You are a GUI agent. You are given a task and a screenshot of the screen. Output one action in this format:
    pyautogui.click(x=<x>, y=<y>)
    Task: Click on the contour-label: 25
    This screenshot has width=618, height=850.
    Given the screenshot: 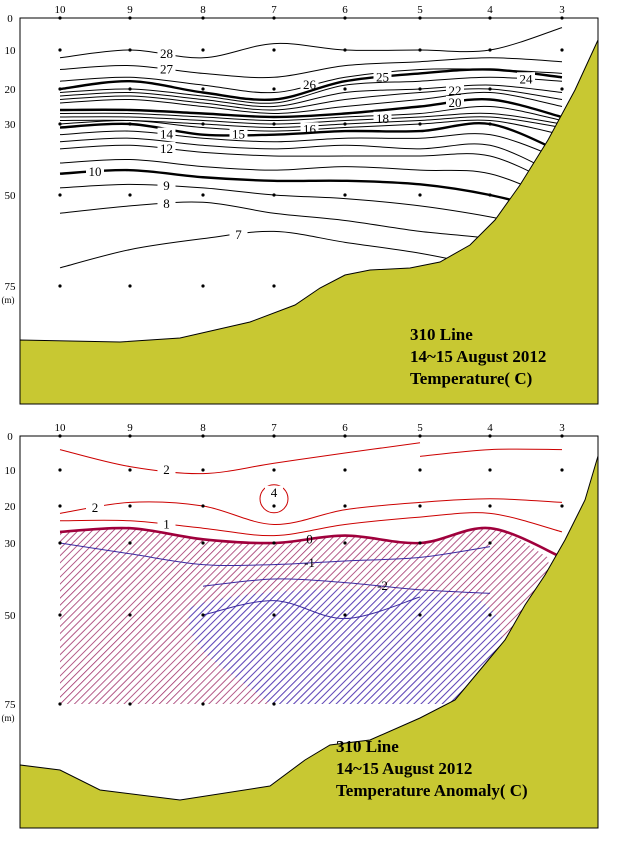 What is the action you would take?
    pyautogui.click(x=382, y=76)
    